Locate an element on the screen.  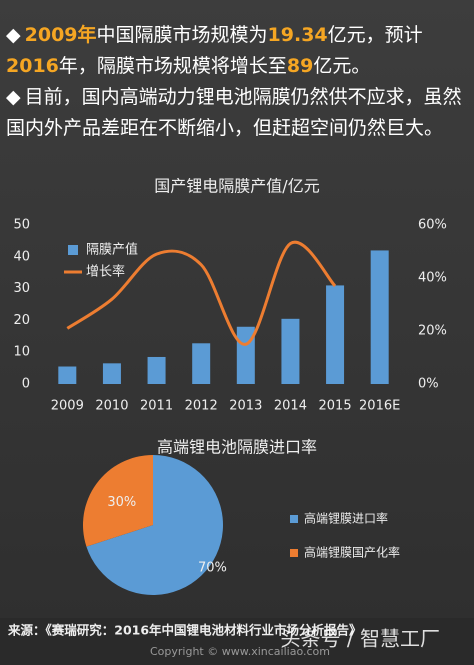
y-tick-label: 30 is located at coordinates (21, 288).